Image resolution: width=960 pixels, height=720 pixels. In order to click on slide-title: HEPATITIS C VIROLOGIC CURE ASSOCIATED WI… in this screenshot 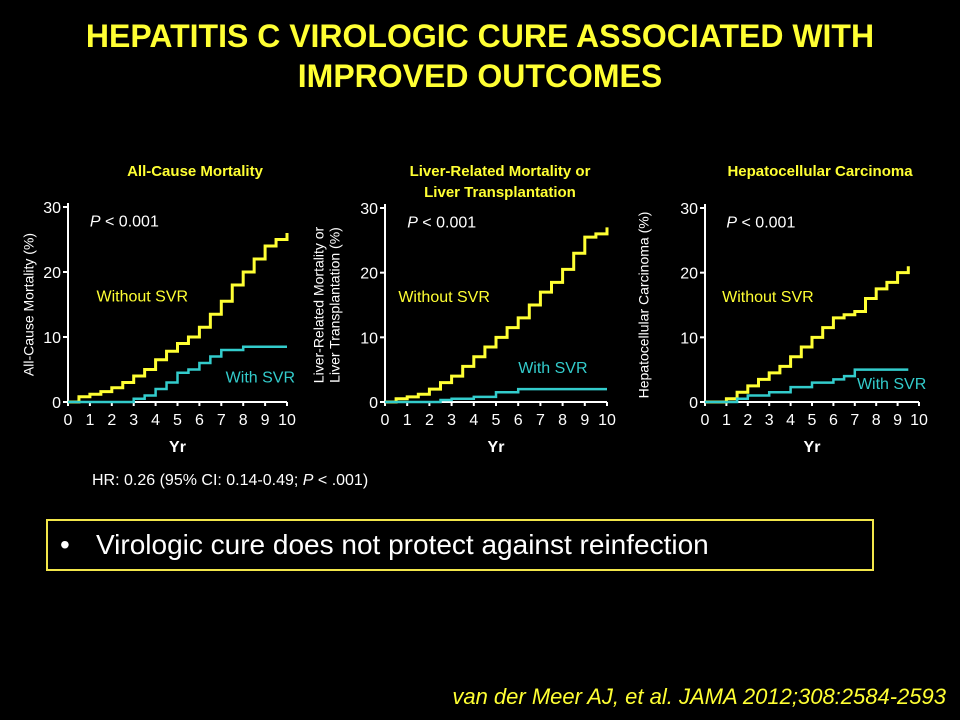, I will do `click(480, 56)`.